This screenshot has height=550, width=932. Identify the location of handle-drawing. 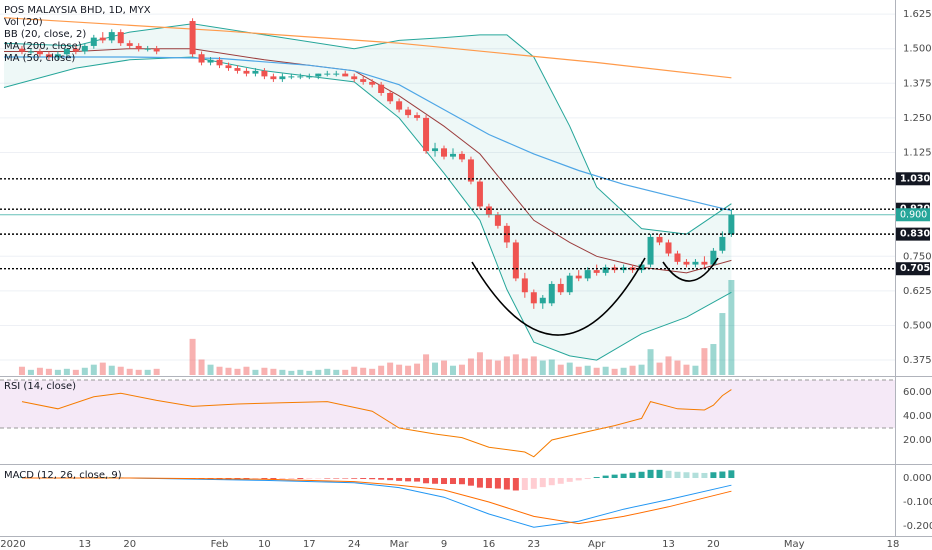
(690, 269).